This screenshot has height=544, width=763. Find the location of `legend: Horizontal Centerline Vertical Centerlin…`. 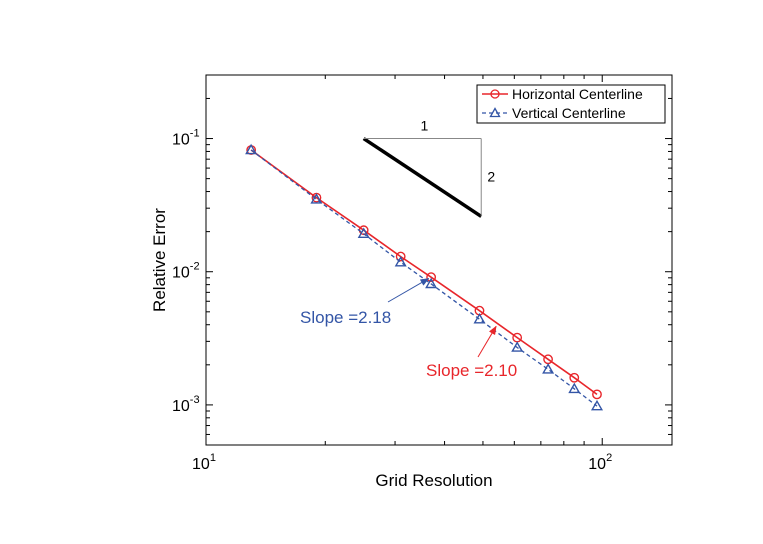

legend: Horizontal Centerline Vertical Centerlin… is located at coordinates (571, 104).